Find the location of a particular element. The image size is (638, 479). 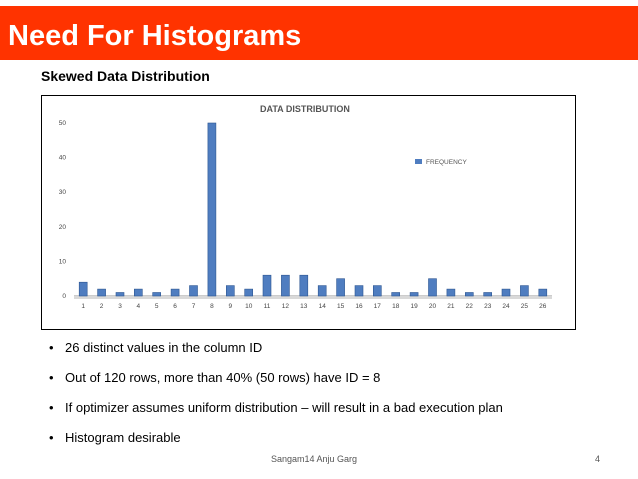

x-tick-label: 10 is located at coordinates (249, 306).